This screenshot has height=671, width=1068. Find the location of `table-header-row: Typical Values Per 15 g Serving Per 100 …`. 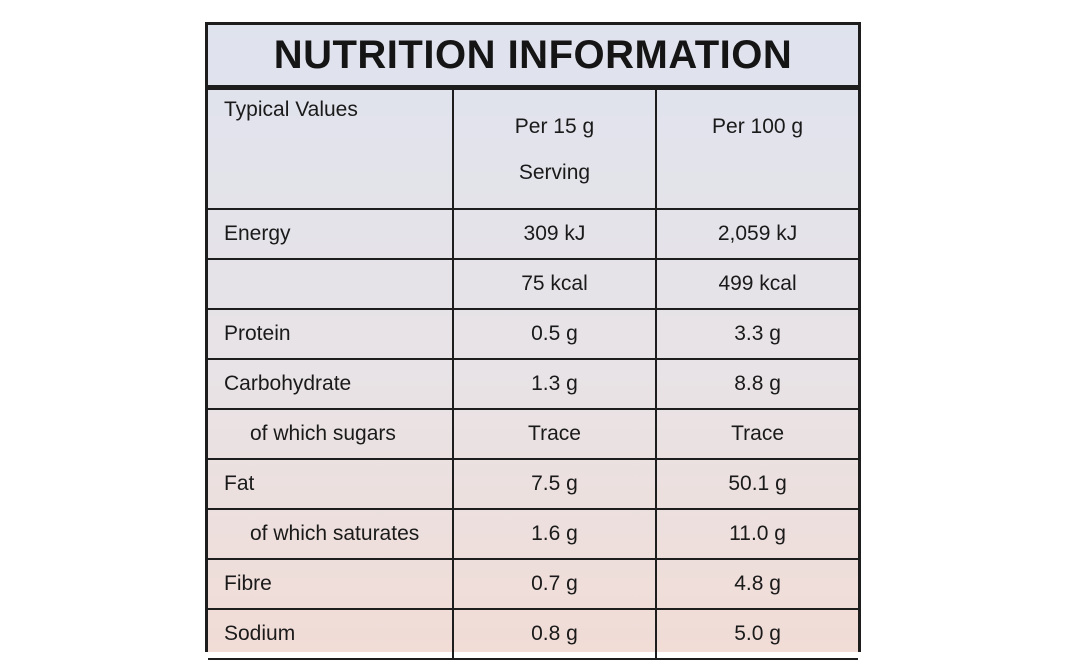

table-header-row: Typical Values Per 15 g Serving Per 100 … is located at coordinates (533, 149).